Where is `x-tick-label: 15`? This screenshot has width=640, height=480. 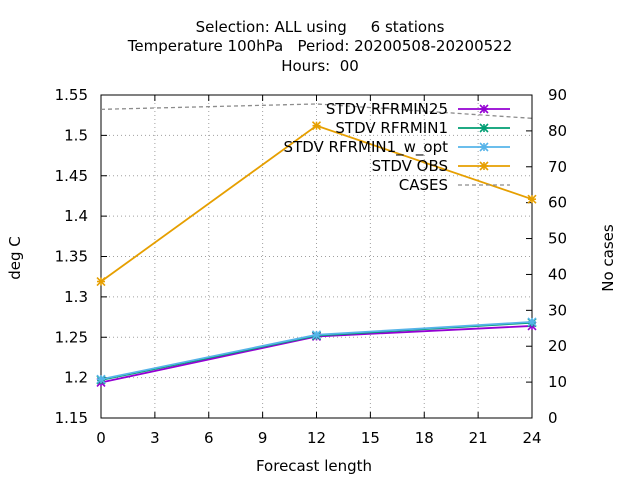
x-tick-label: 15 is located at coordinates (370, 438).